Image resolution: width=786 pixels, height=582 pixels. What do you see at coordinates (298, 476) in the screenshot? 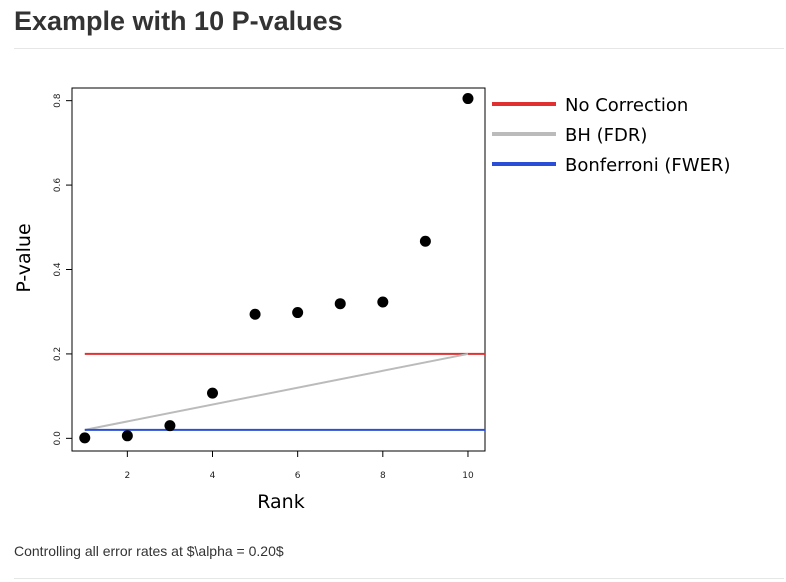
I see `x-tick-label: 6` at bounding box center [298, 476].